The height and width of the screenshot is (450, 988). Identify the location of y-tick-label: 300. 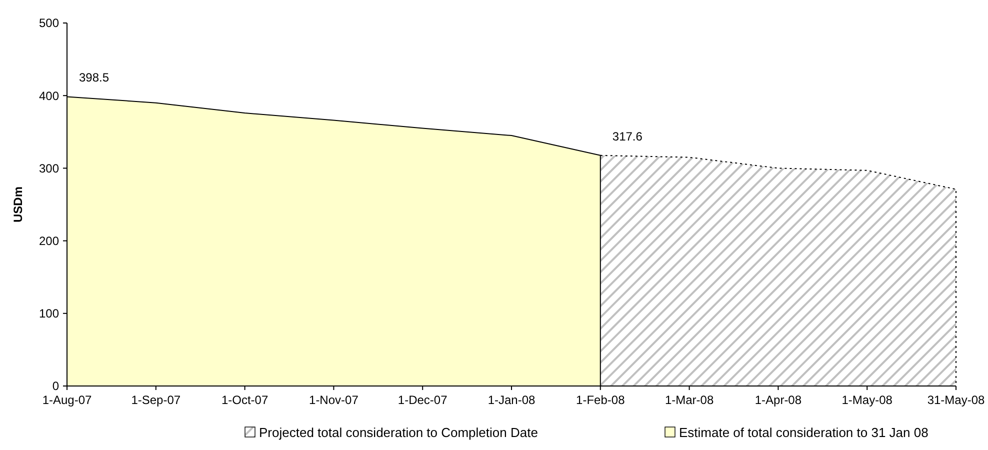
(49, 168).